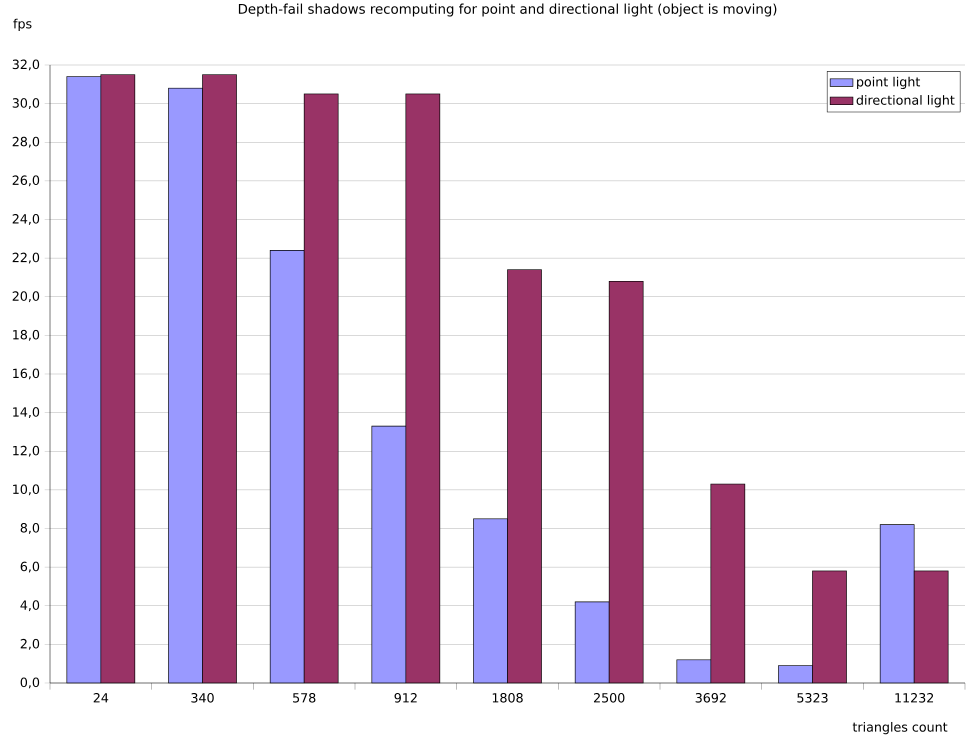 The height and width of the screenshot is (742, 968). I want to click on legend-label: directional light, so click(905, 101).